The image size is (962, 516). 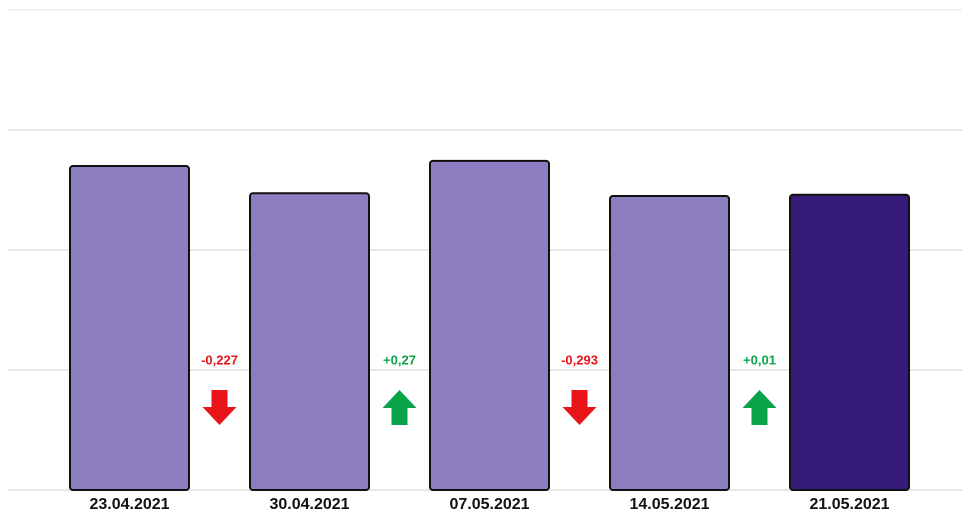 What do you see at coordinates (399, 359) in the screenshot?
I see `change-label: +0,27` at bounding box center [399, 359].